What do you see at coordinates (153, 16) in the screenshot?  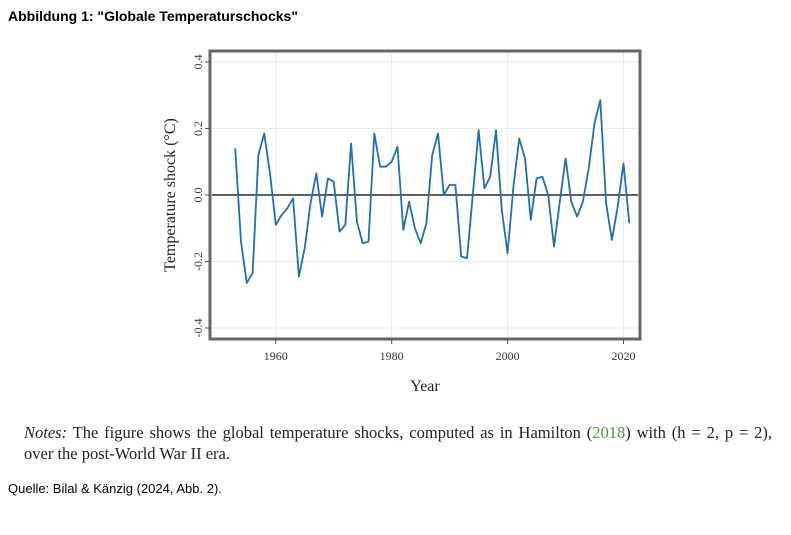 I see `figure-title: Abbildung 1: "Globale Temperaturschocks"` at bounding box center [153, 16].